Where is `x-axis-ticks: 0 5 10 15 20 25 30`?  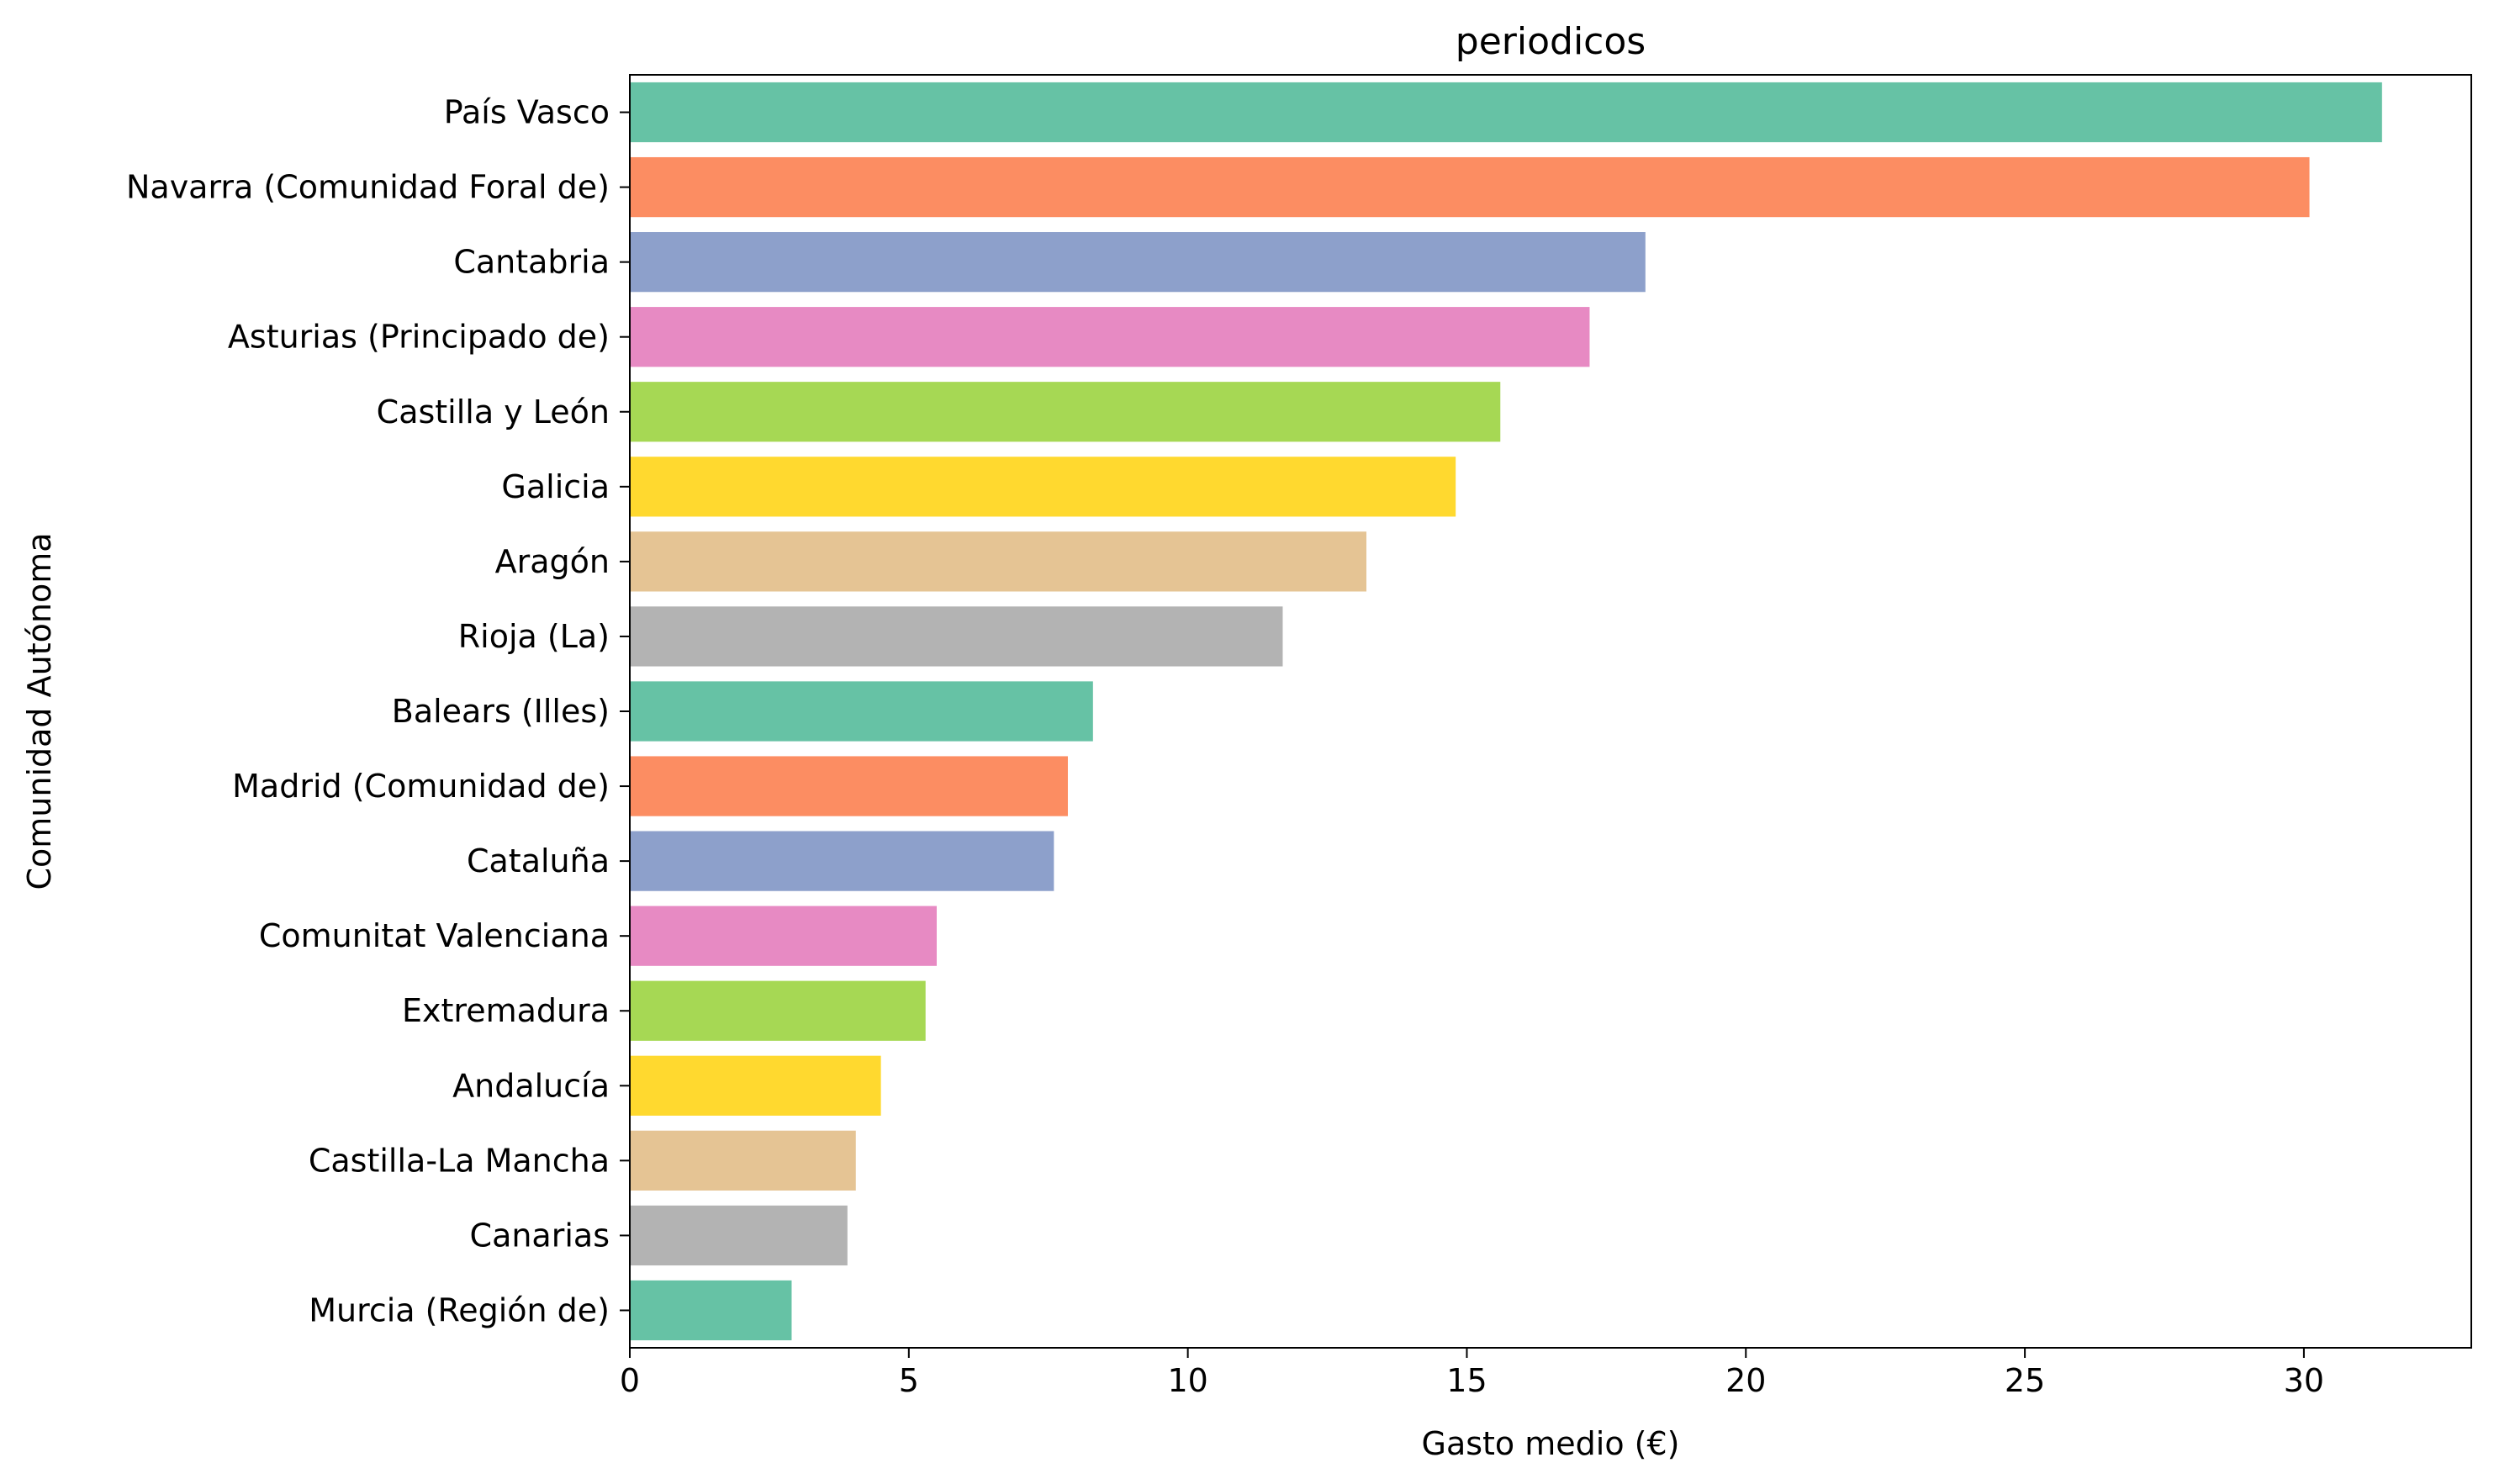 x-axis-ticks: 0 5 10 15 20 25 30 is located at coordinates (1472, 1373).